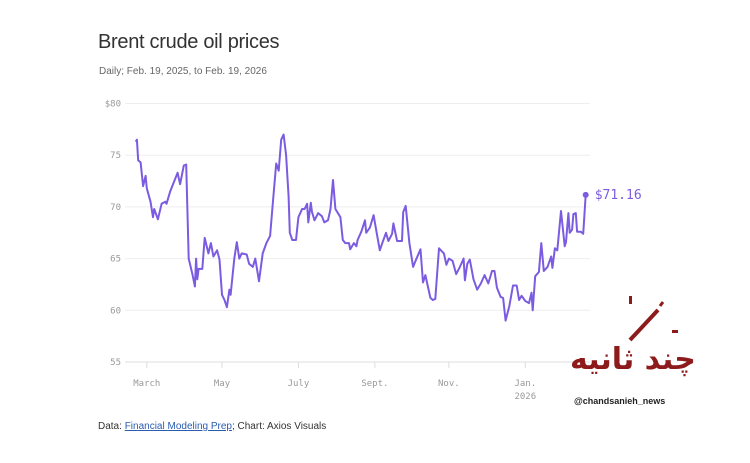  I want to click on source-link: Financial Modeling Prep, so click(178, 426).